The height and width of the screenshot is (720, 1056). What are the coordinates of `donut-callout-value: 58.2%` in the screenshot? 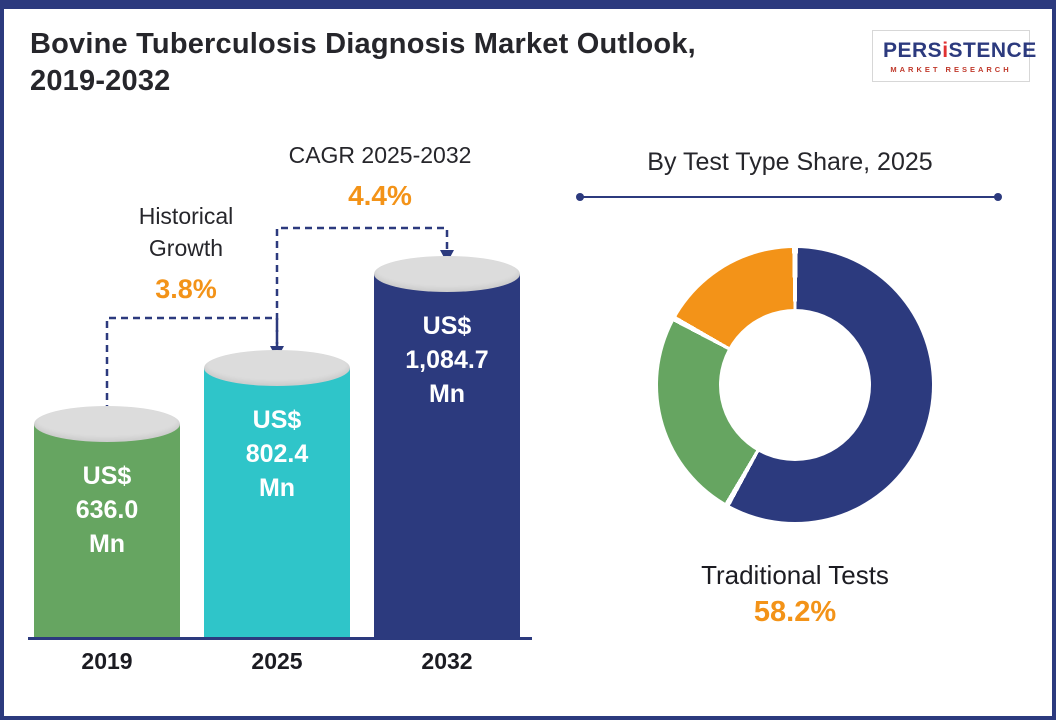 It's located at (795, 612).